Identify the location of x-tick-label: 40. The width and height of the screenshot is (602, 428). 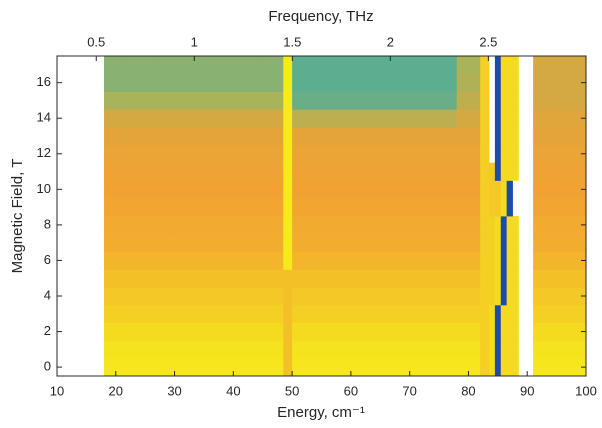
(233, 390).